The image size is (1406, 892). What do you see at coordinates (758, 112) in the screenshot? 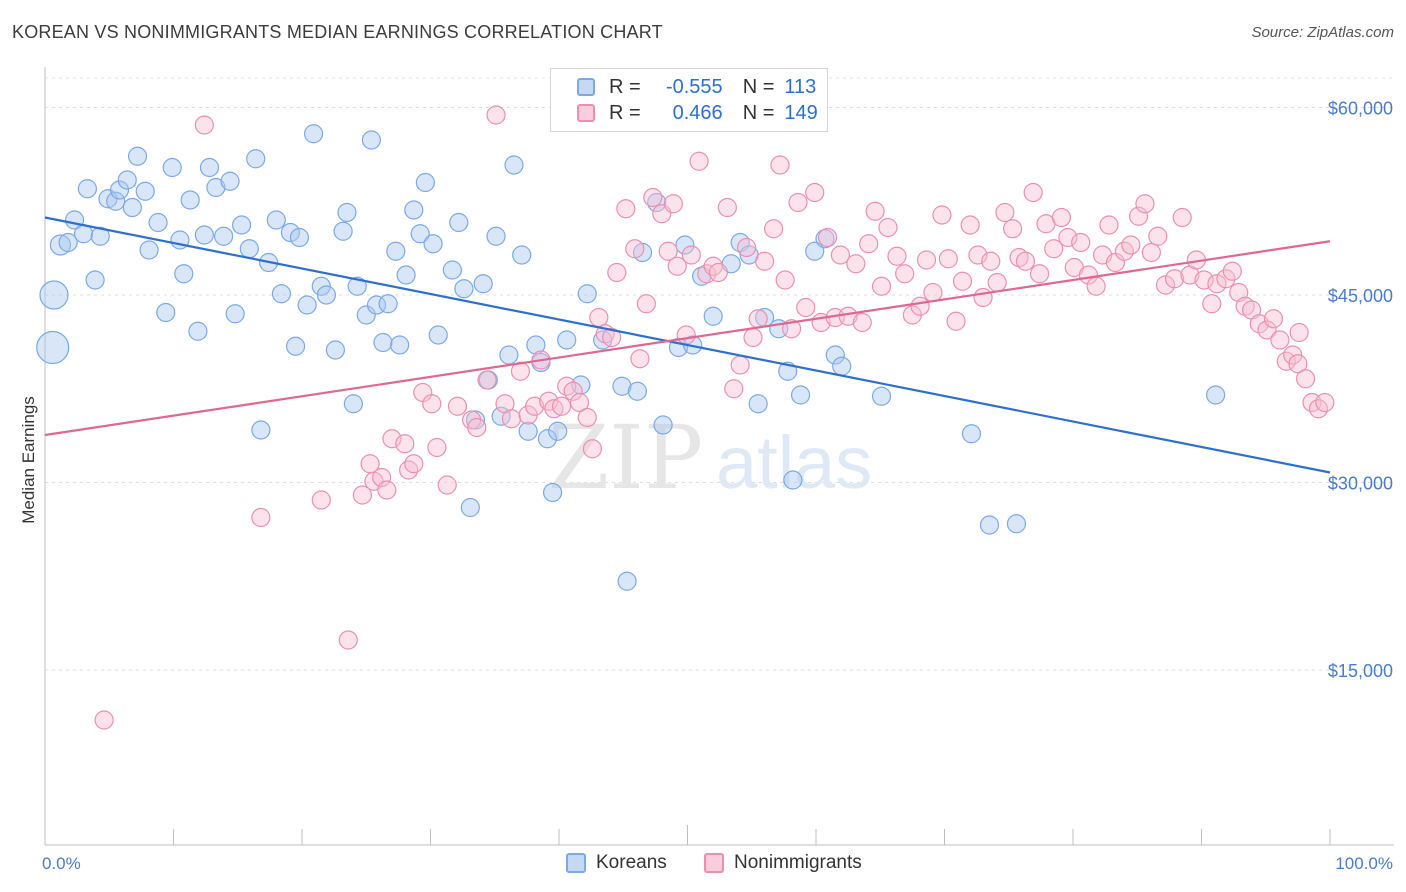
I see `legend-n-label: N =` at bounding box center [758, 112].